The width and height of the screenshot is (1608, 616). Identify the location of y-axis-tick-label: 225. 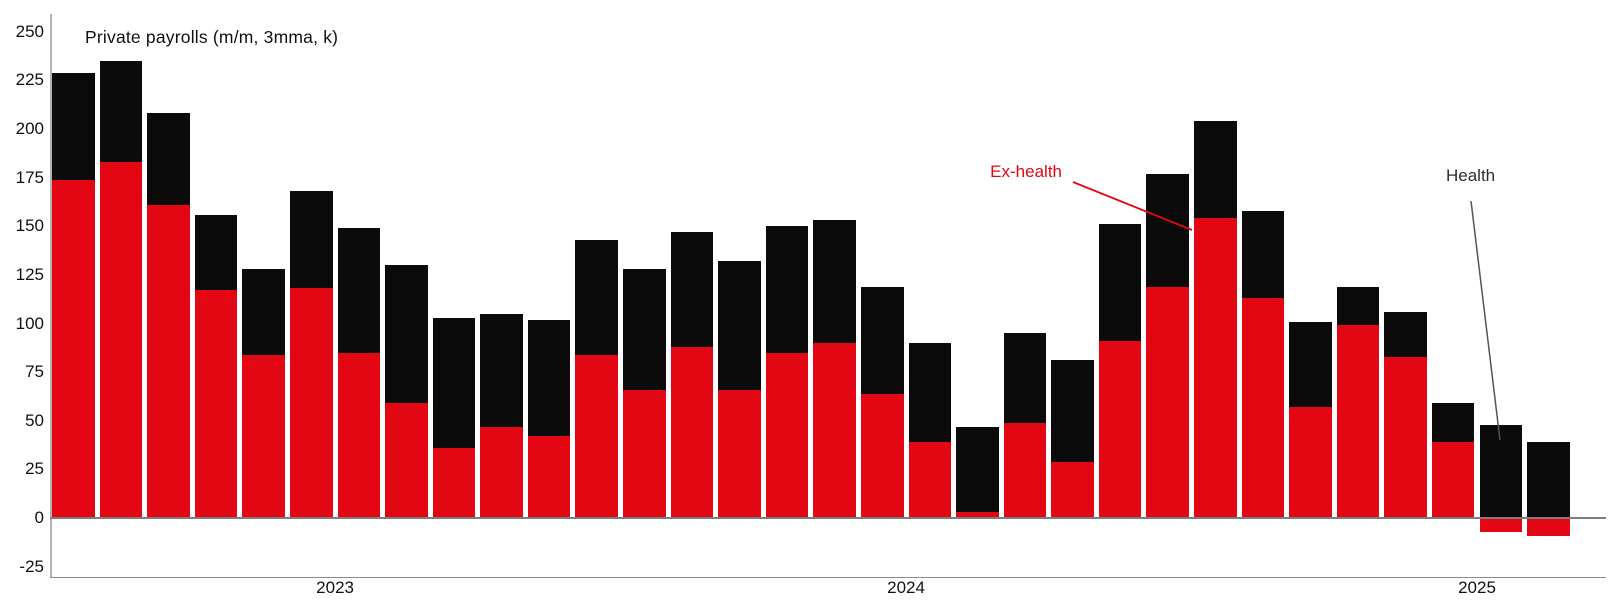
(29, 80).